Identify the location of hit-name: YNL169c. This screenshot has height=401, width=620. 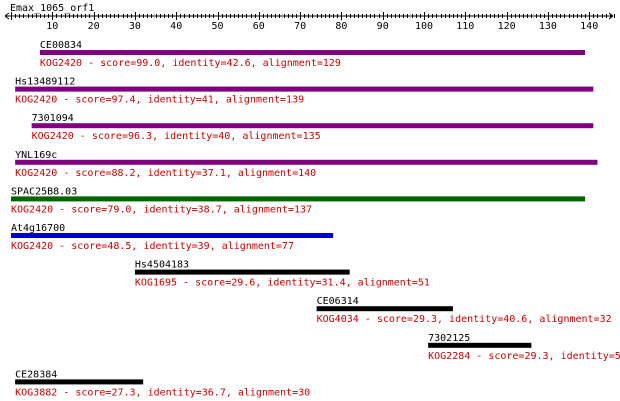
(36, 155).